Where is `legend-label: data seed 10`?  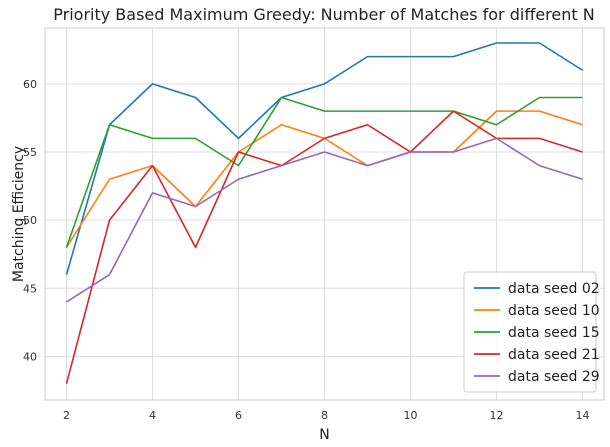
legend-label: data seed 10 is located at coordinates (554, 311).